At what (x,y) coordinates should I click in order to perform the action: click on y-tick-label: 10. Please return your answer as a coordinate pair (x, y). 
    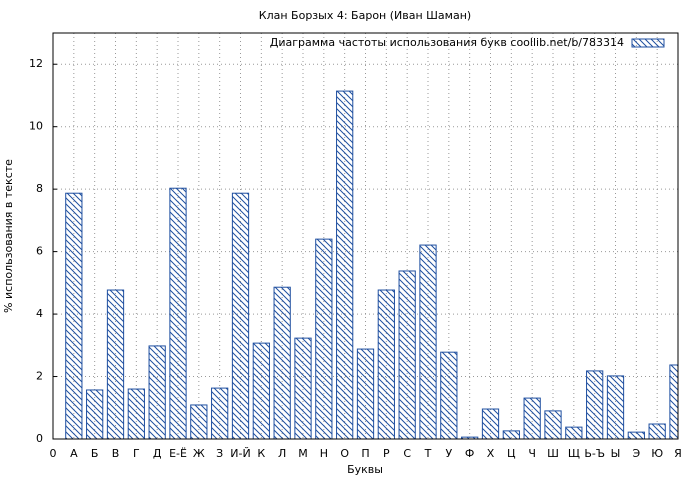
    Looking at the image, I should click on (36, 126).